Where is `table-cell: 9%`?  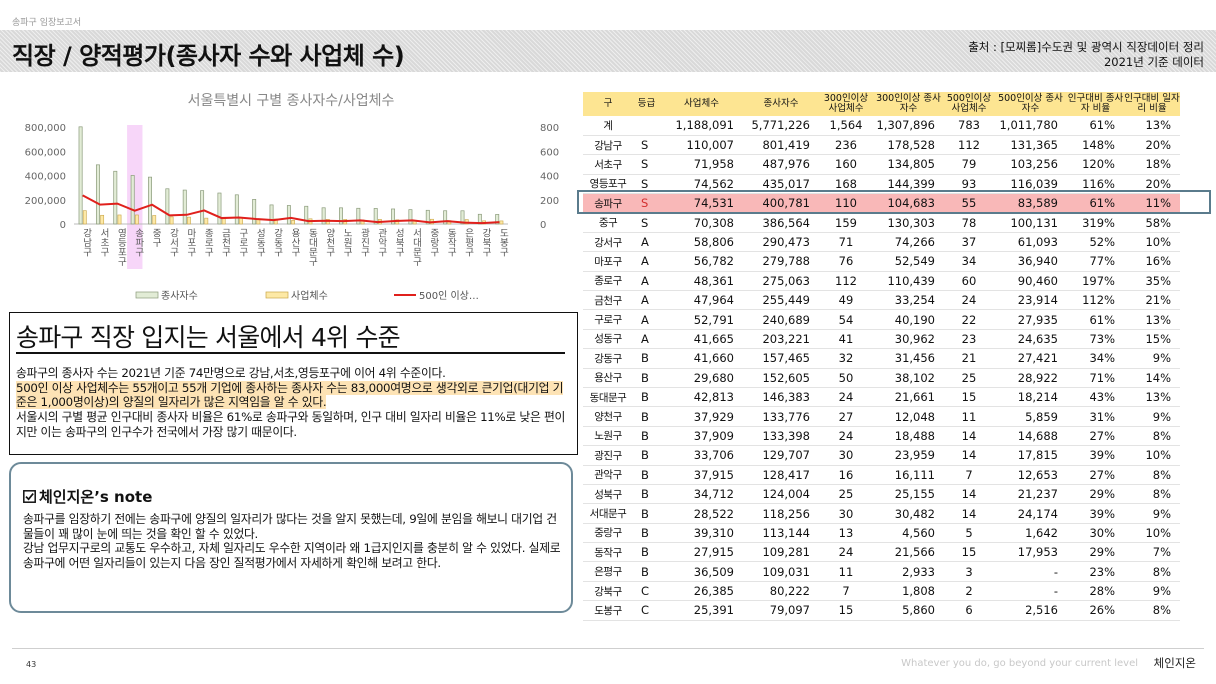
table-cell: 9% is located at coordinates (1152, 513).